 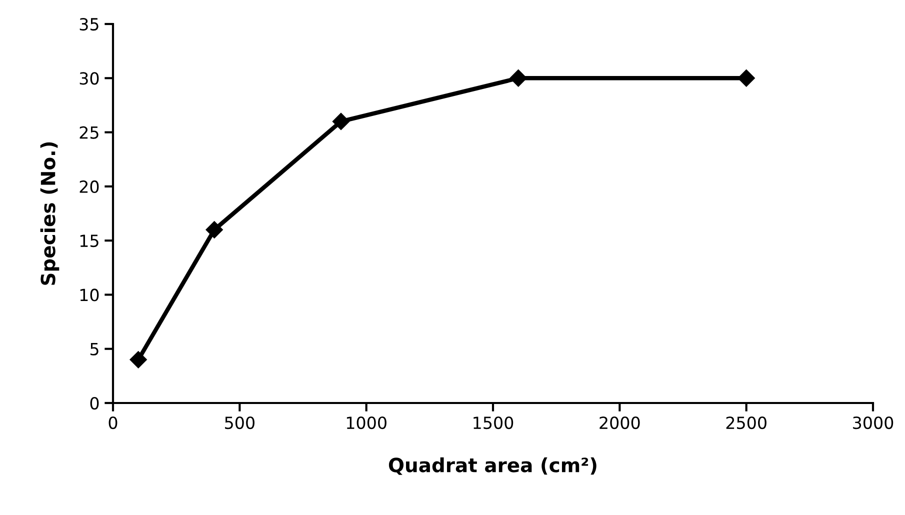 I want to click on y-tick-label: 35, so click(x=89, y=24).